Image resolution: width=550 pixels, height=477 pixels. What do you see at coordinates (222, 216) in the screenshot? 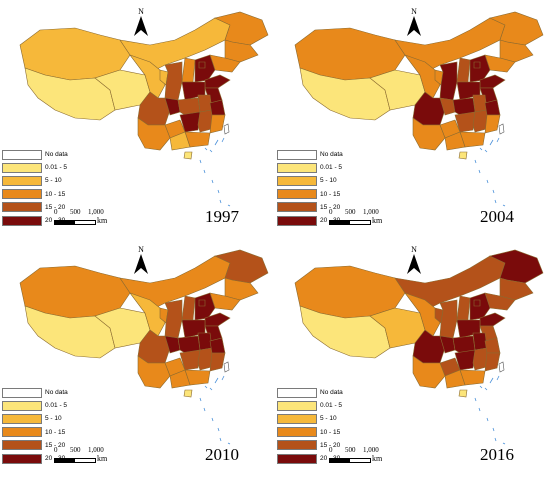
I see `year-label: 1997` at bounding box center [222, 216].